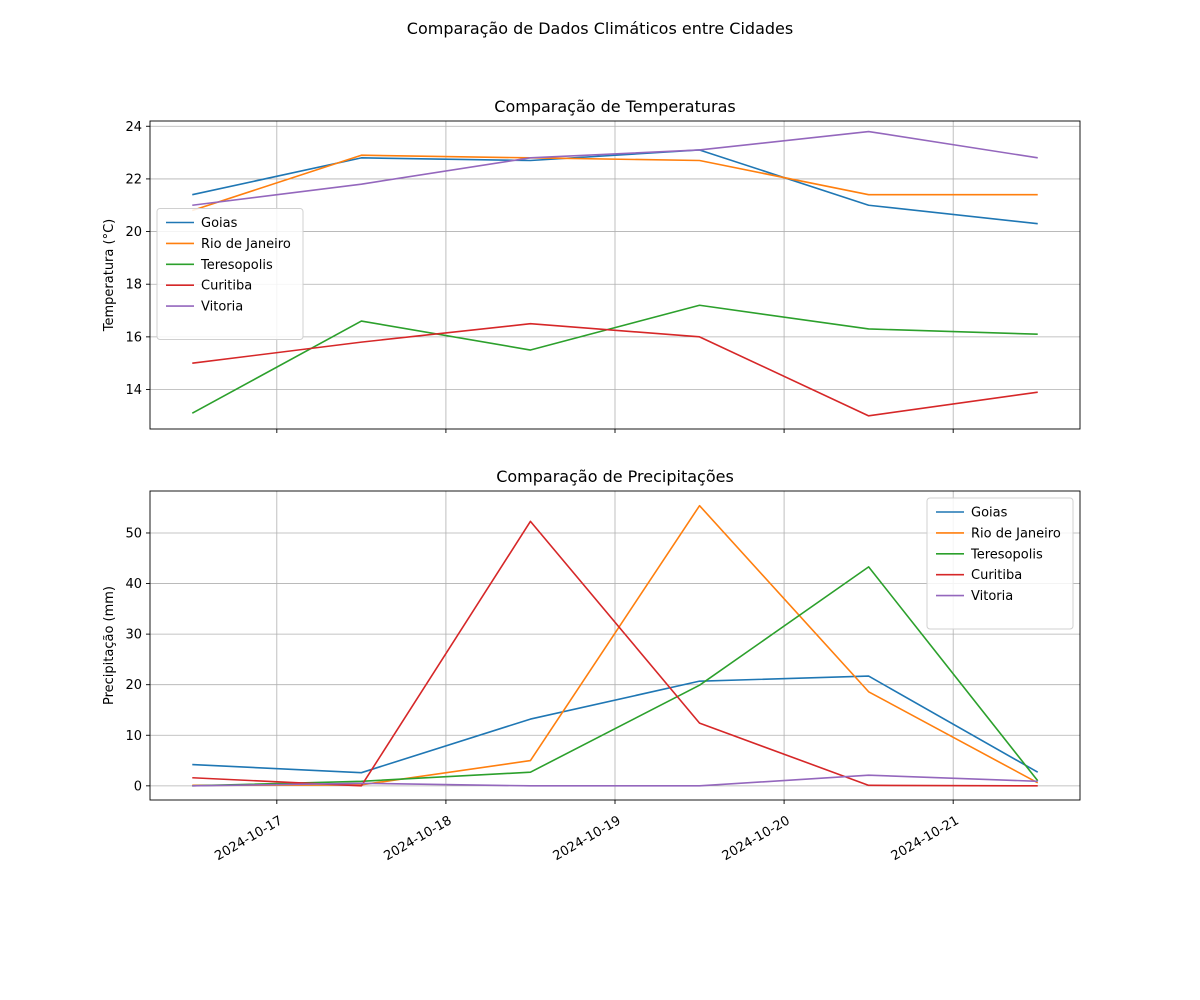  What do you see at coordinates (133, 736) in the screenshot?
I see `y-tick-label: 10` at bounding box center [133, 736].